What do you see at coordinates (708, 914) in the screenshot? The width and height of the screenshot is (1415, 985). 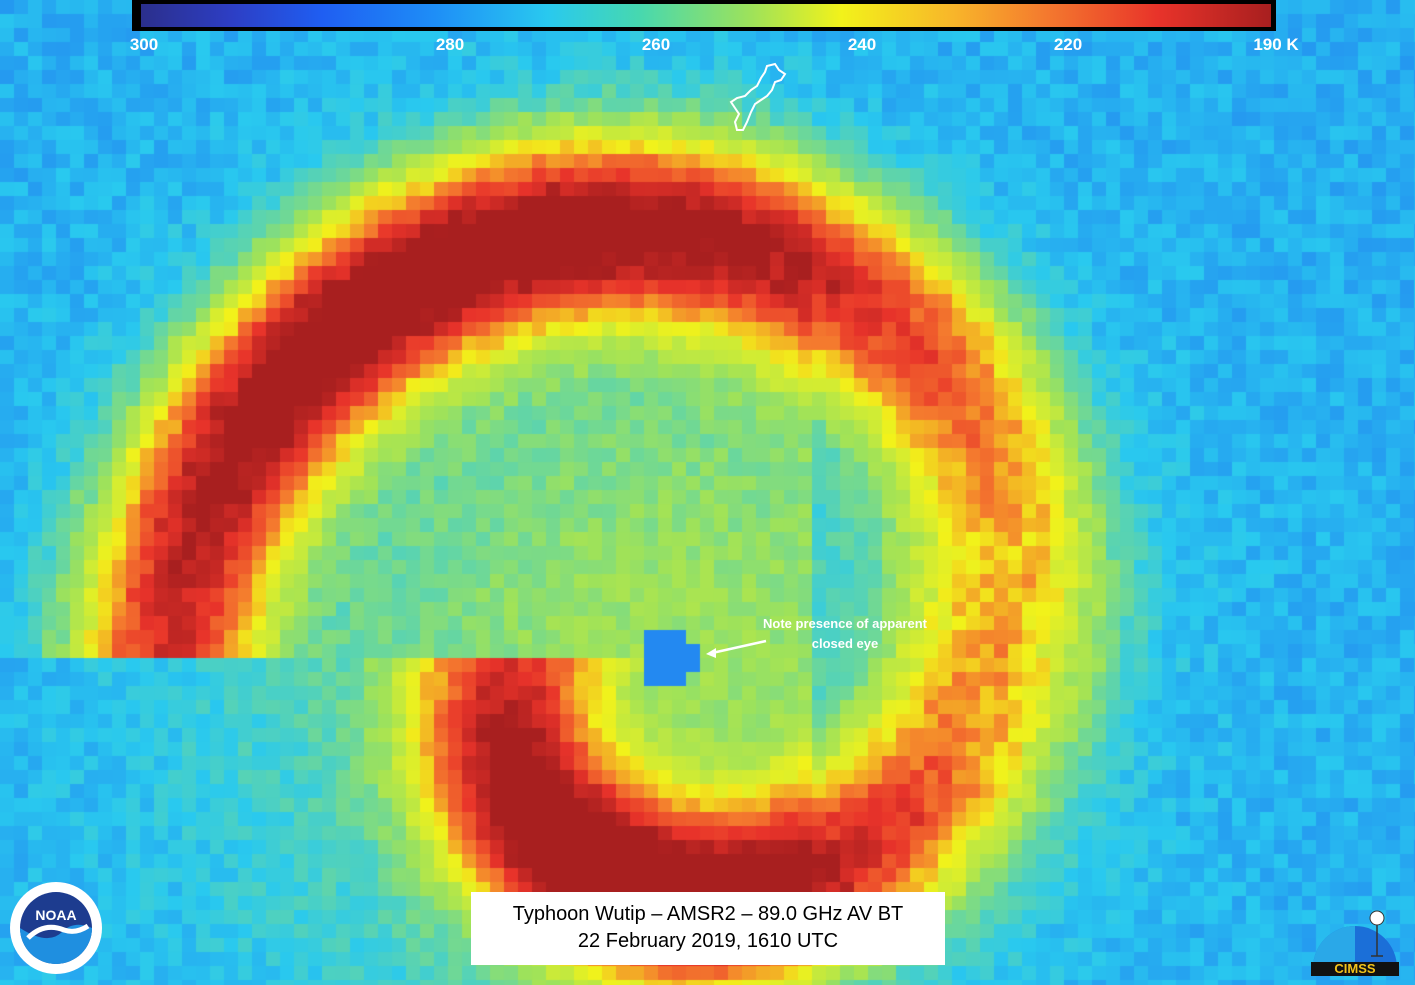 I see `image-title: Typhoon Wutip – AMSR2 – 89.0 GHz AV BT` at bounding box center [708, 914].